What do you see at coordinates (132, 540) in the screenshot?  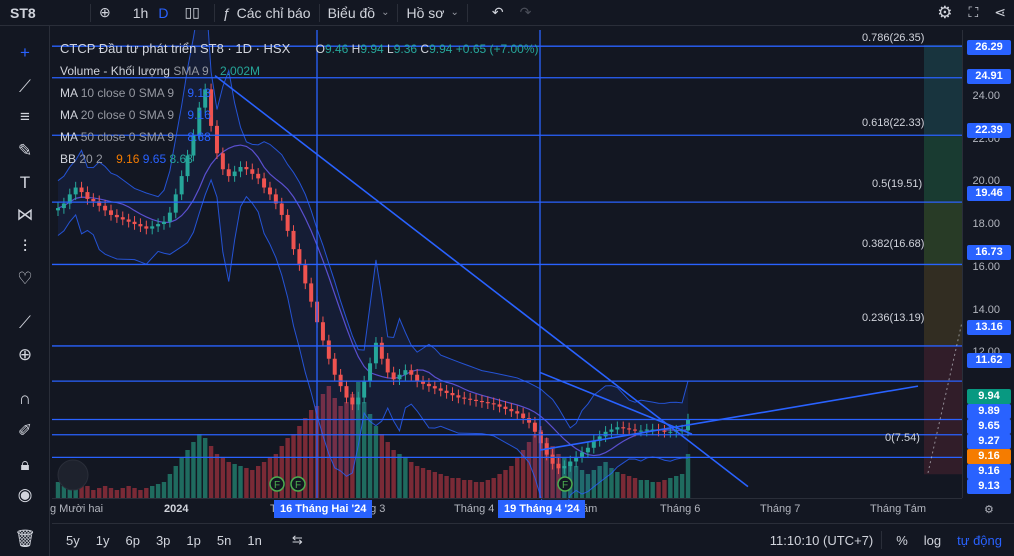 I see `range-6m-button: 6p` at bounding box center [132, 540].